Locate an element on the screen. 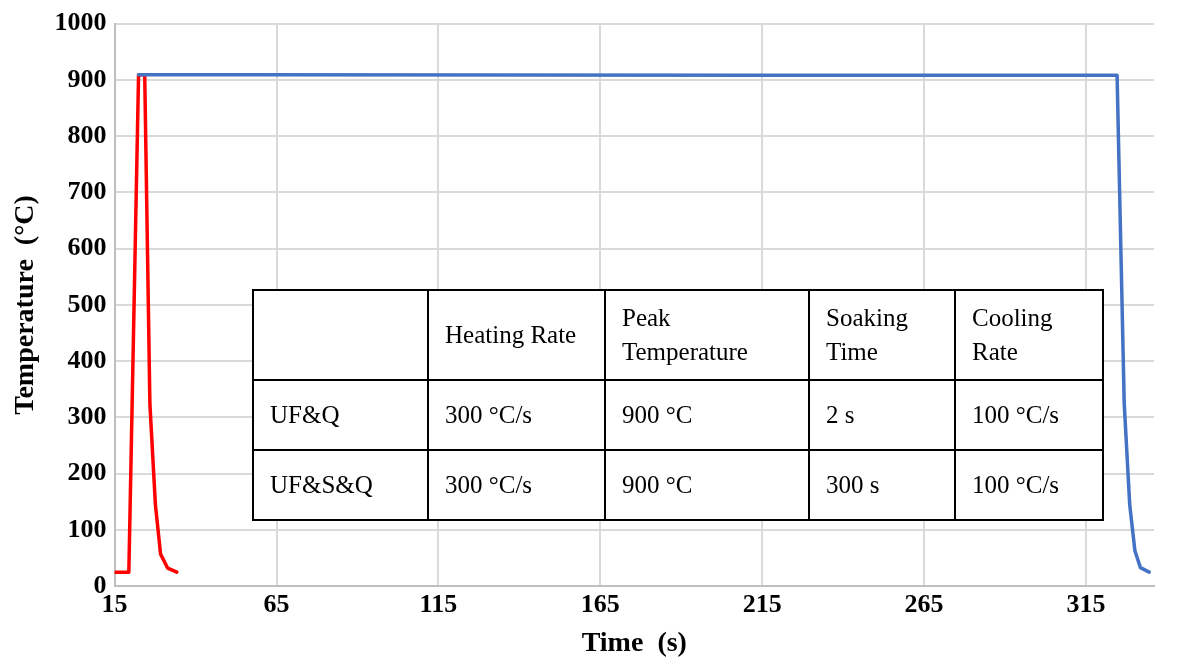 This screenshot has height=670, width=1184. annotation: Cooling Rate is located at coordinates (1029, 335).